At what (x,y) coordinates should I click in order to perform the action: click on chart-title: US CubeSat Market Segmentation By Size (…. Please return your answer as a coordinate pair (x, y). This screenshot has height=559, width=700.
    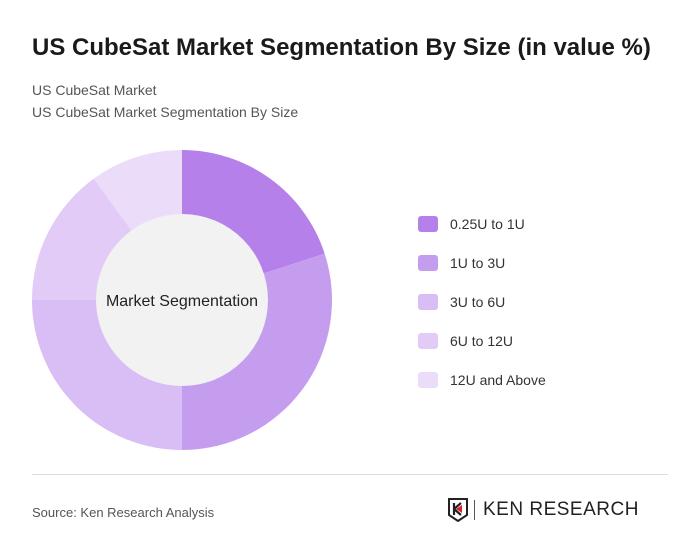
    Looking at the image, I should click on (341, 47).